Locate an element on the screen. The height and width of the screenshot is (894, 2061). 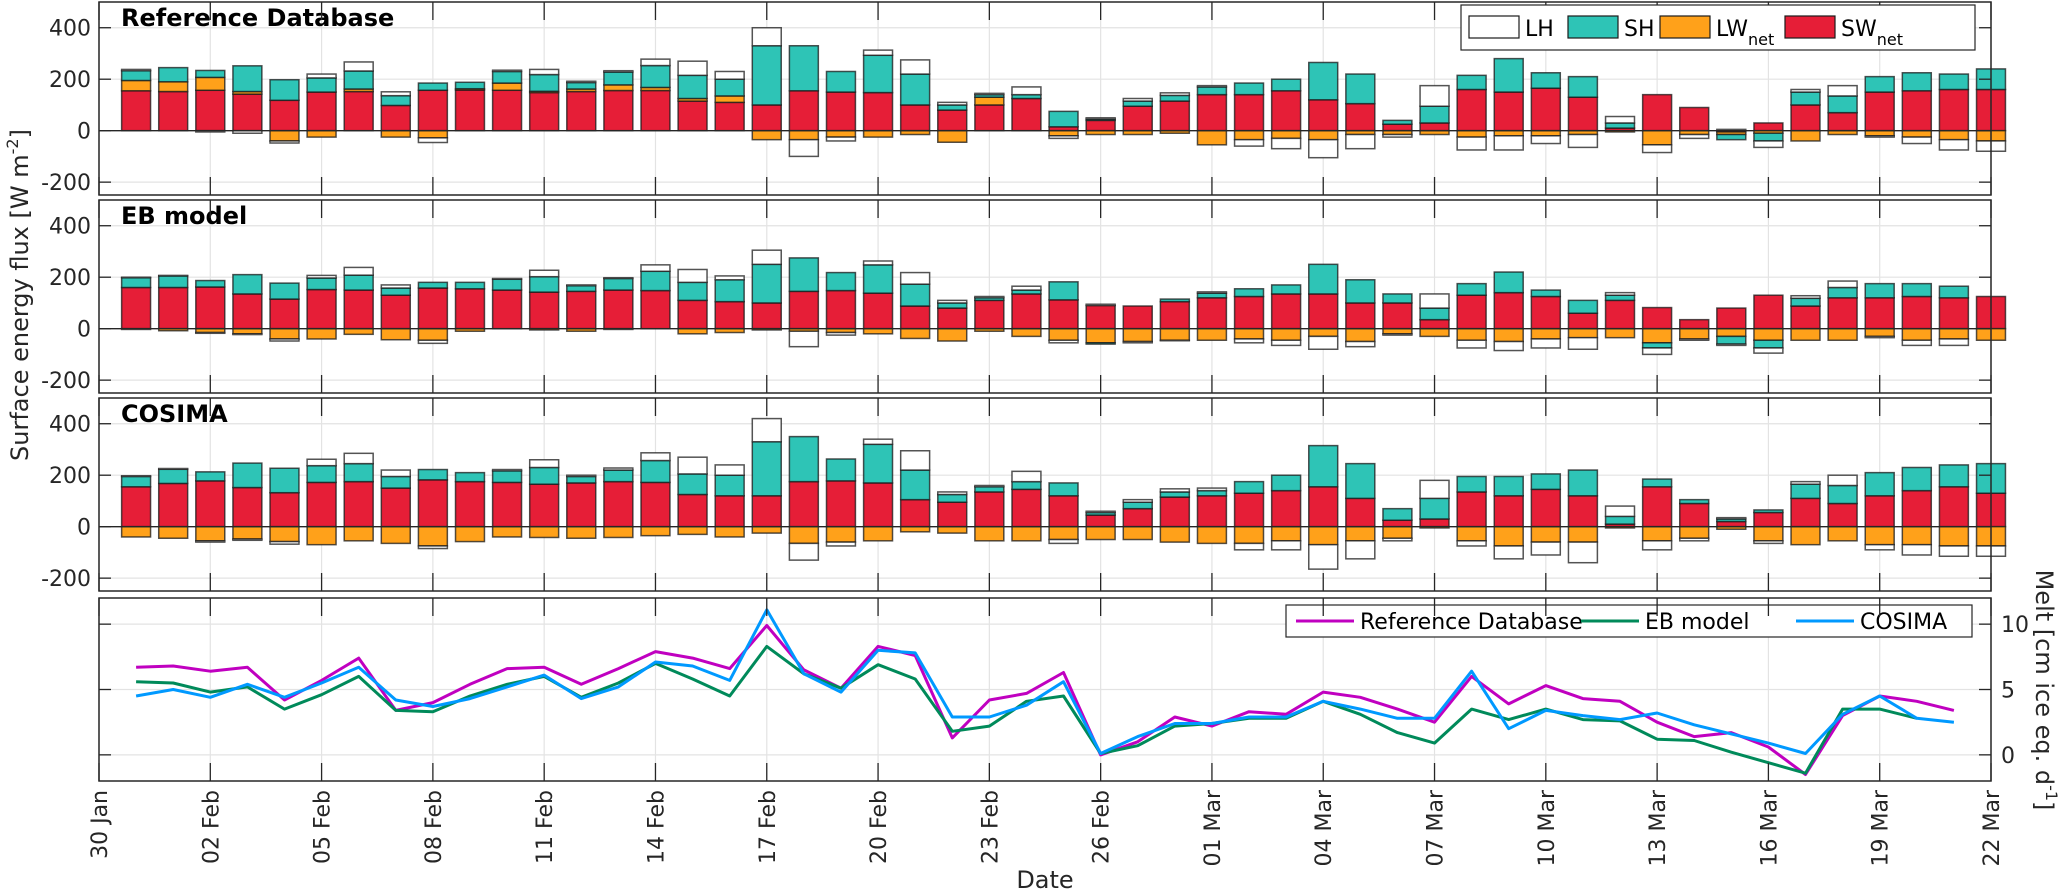
line-cosima is located at coordinates (1045, 681).